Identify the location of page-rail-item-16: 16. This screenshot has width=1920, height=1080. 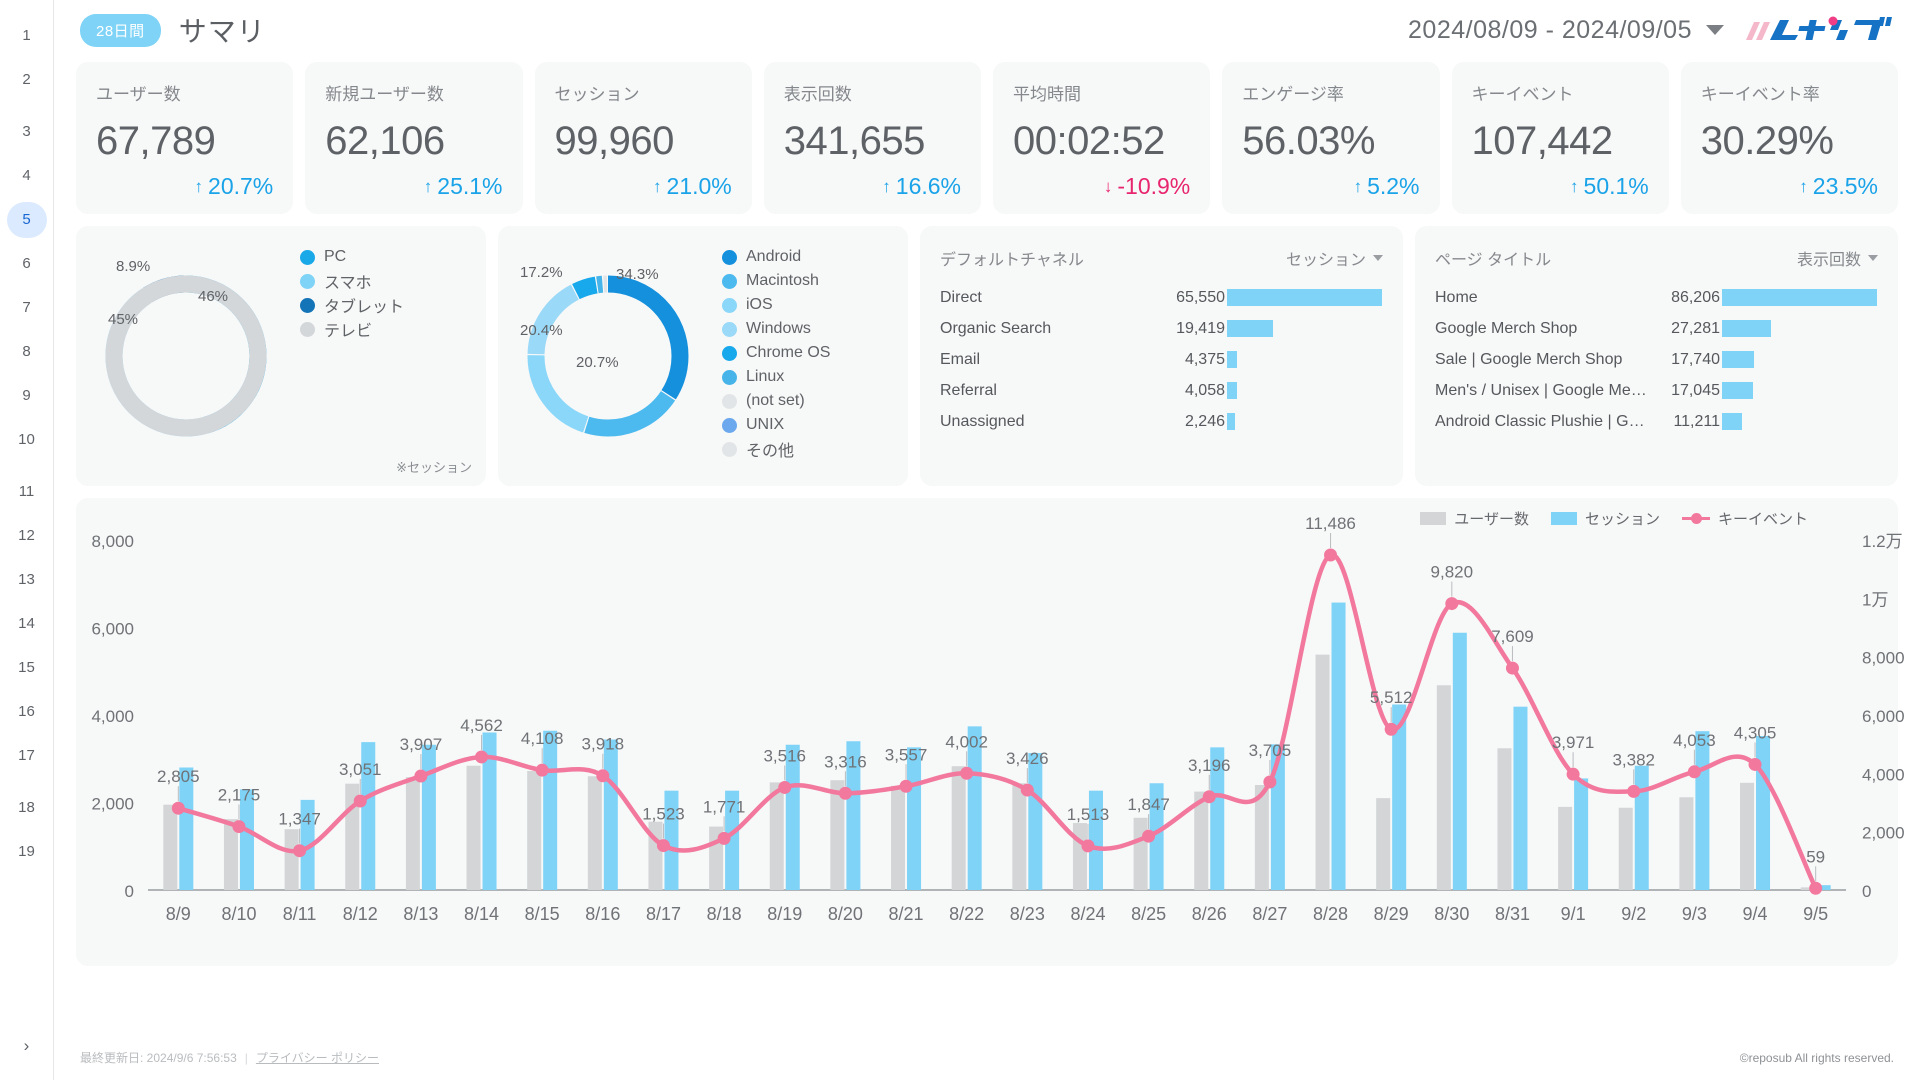
(26, 711).